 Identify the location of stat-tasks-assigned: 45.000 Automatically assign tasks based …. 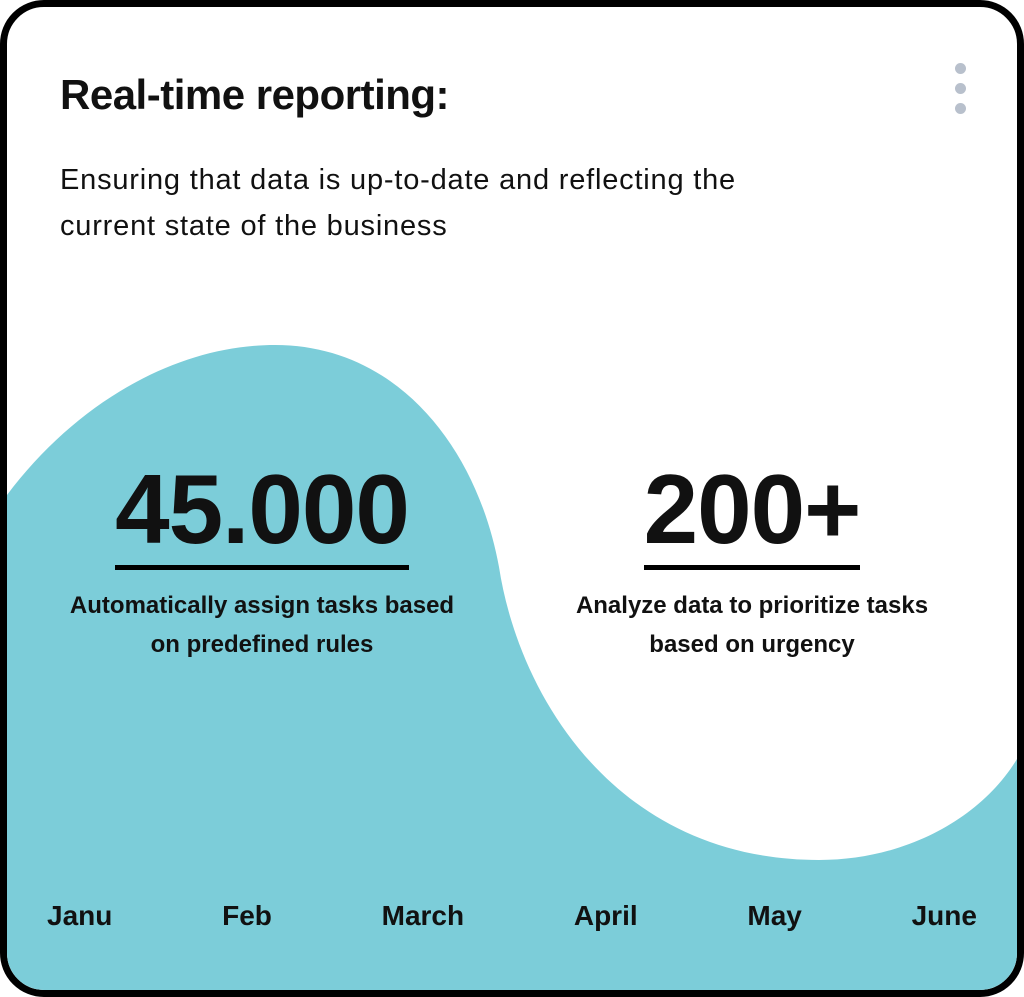
(262, 561).